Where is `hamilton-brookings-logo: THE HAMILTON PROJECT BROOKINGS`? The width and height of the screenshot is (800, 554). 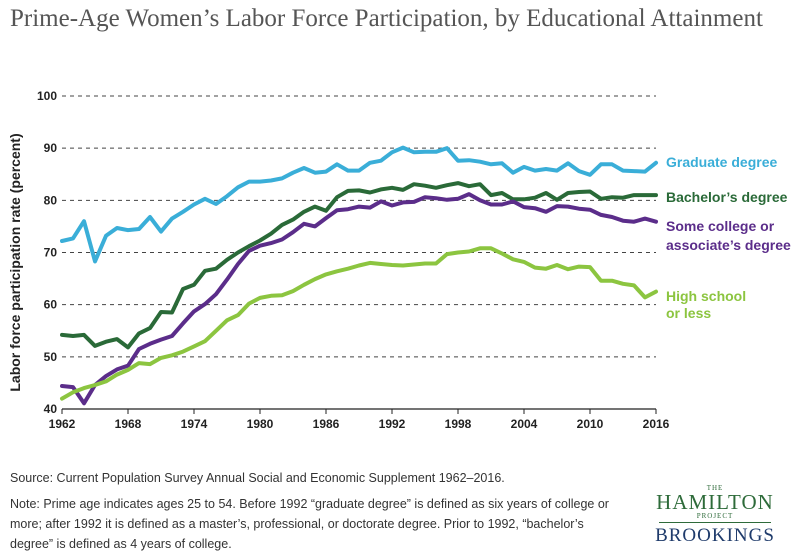 hamilton-brookings-logo: THE HAMILTON PROJECT BROOKINGS is located at coordinates (715, 515).